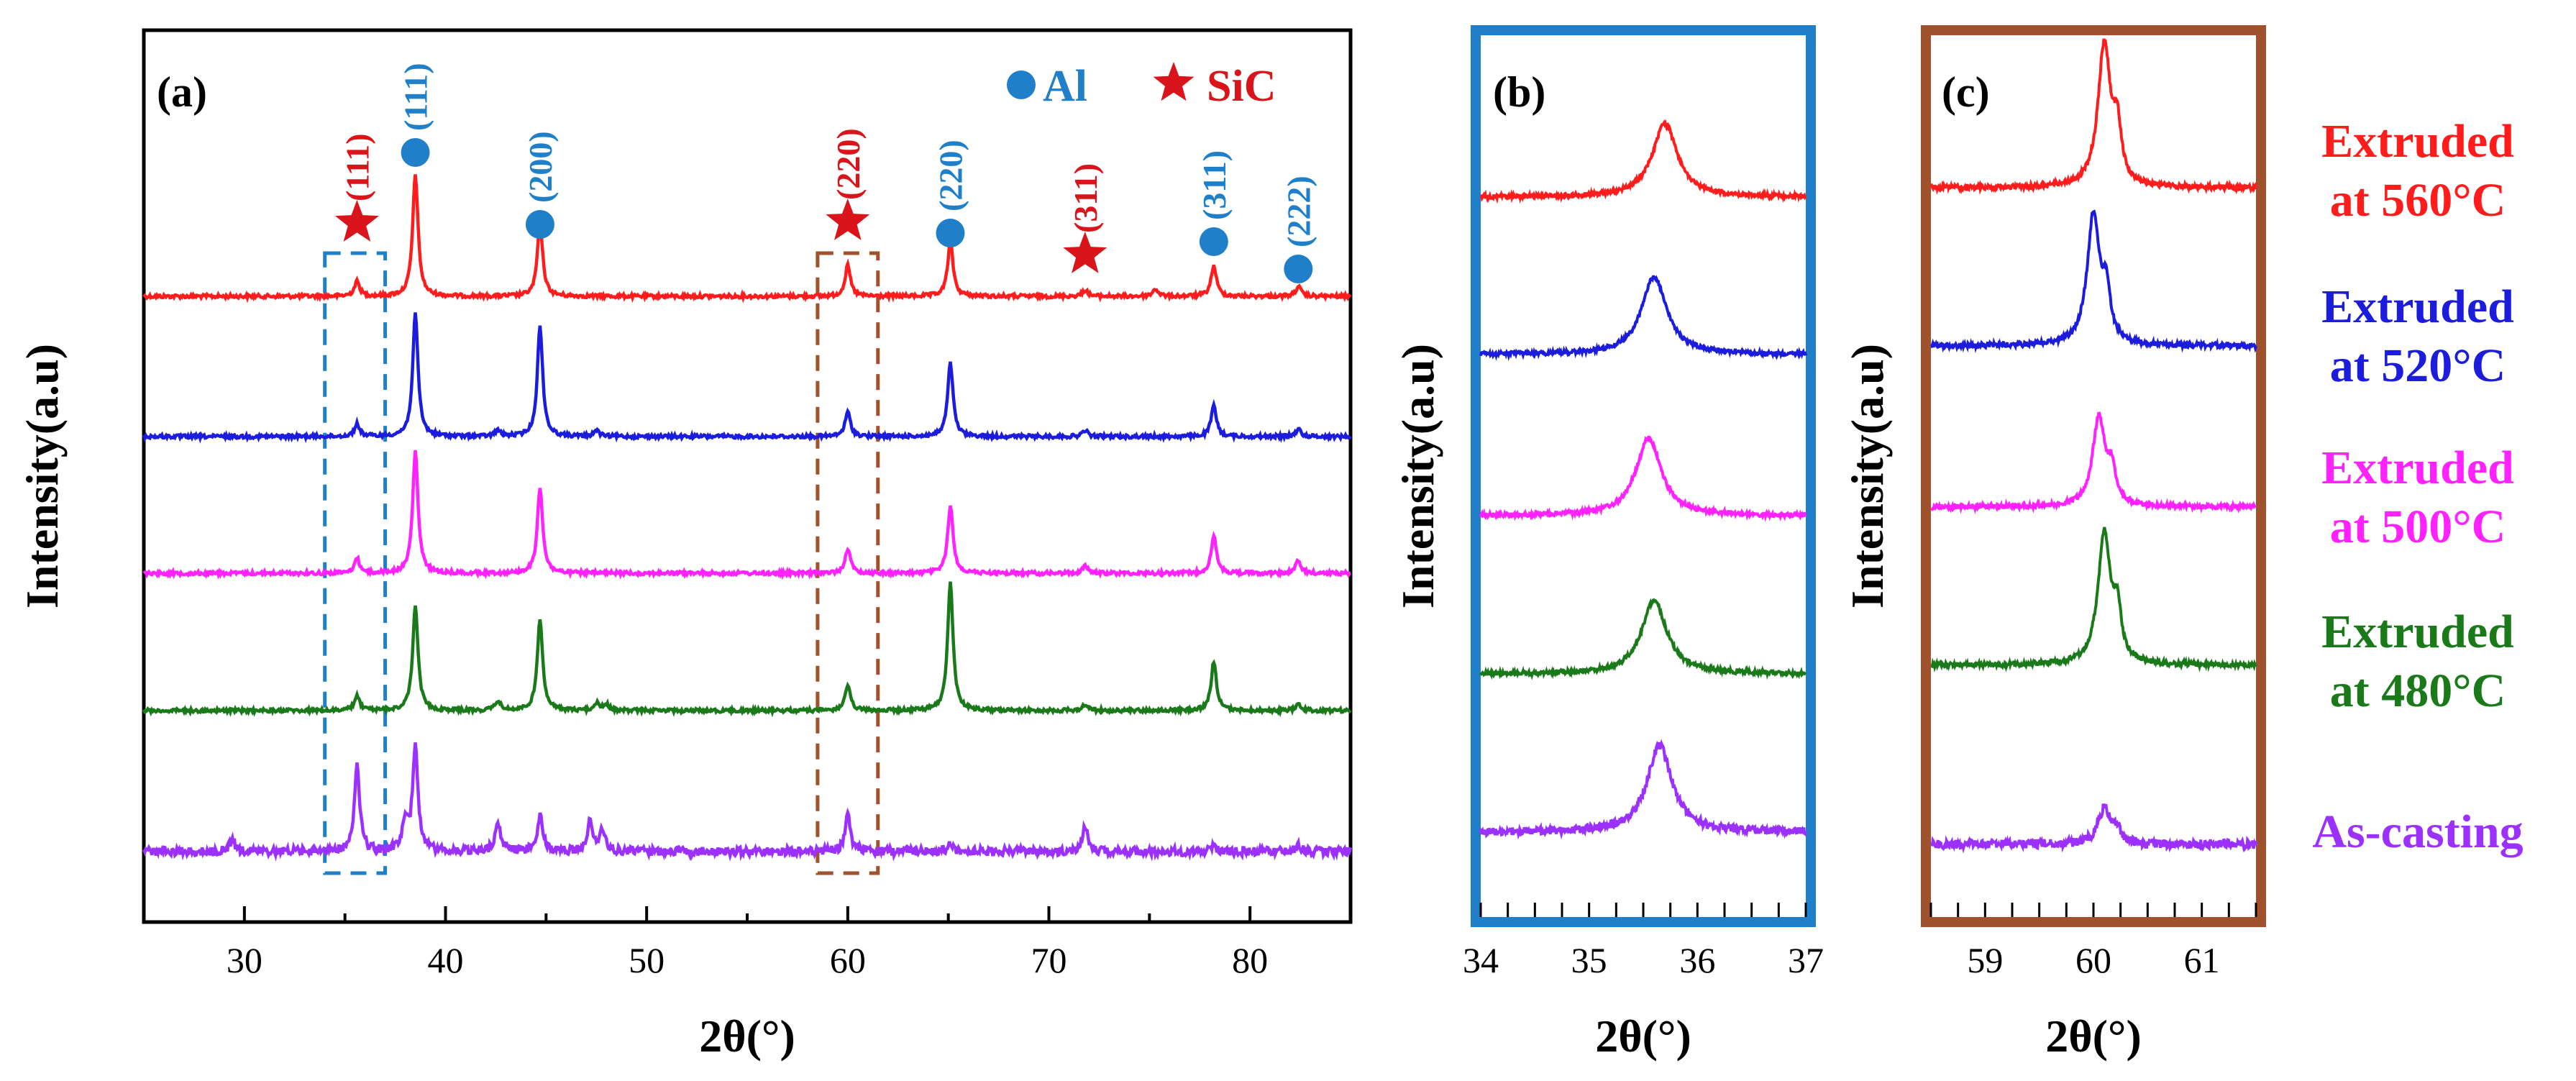 The height and width of the screenshot is (1081, 2576). I want to click on x-tick-label: 80, so click(1250, 960).